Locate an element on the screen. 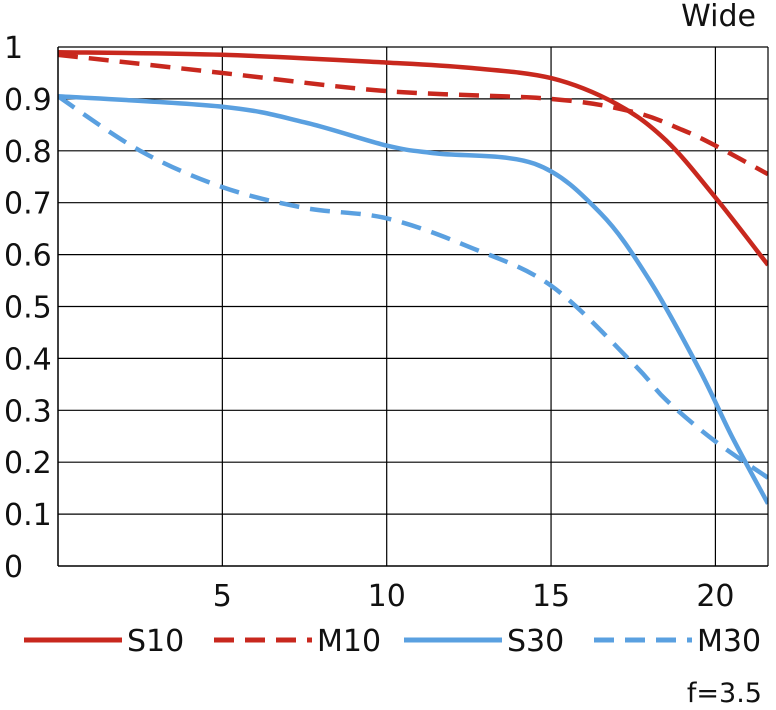  y-tick-label: 0 is located at coordinates (13, 567).